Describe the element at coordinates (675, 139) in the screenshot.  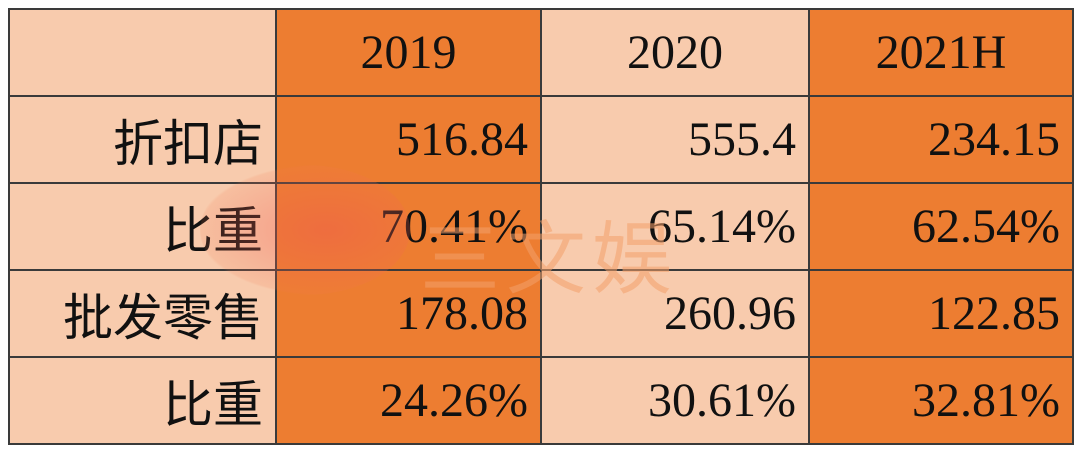
I see `cell: 555.4` at that location.